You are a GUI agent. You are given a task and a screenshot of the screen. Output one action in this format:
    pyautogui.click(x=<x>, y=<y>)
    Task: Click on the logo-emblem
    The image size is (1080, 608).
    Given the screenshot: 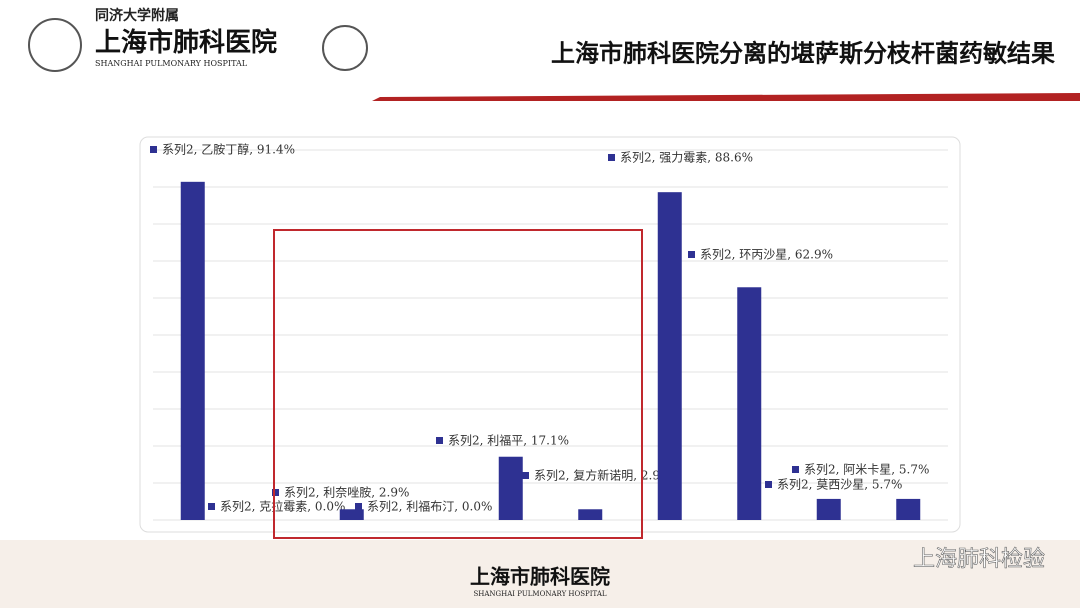 What is the action you would take?
    pyautogui.click(x=55, y=45)
    